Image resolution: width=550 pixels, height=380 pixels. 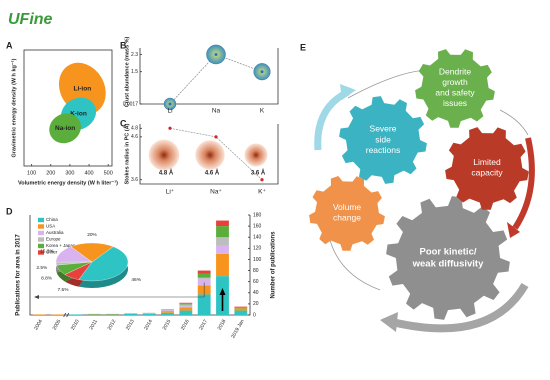 What do you see at coordinates (167, 324) in the screenshot?
I see `x-tick-label: 2015` at bounding box center [167, 324].